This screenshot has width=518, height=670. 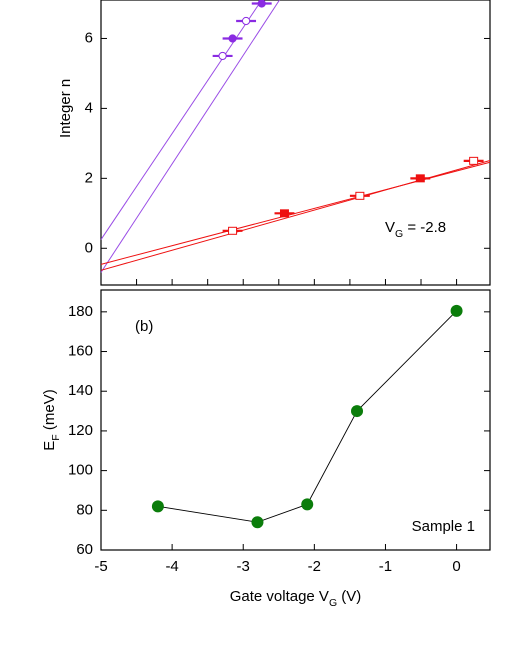 I want to click on y-axis-label-part: Integer n, so click(x=65, y=108).